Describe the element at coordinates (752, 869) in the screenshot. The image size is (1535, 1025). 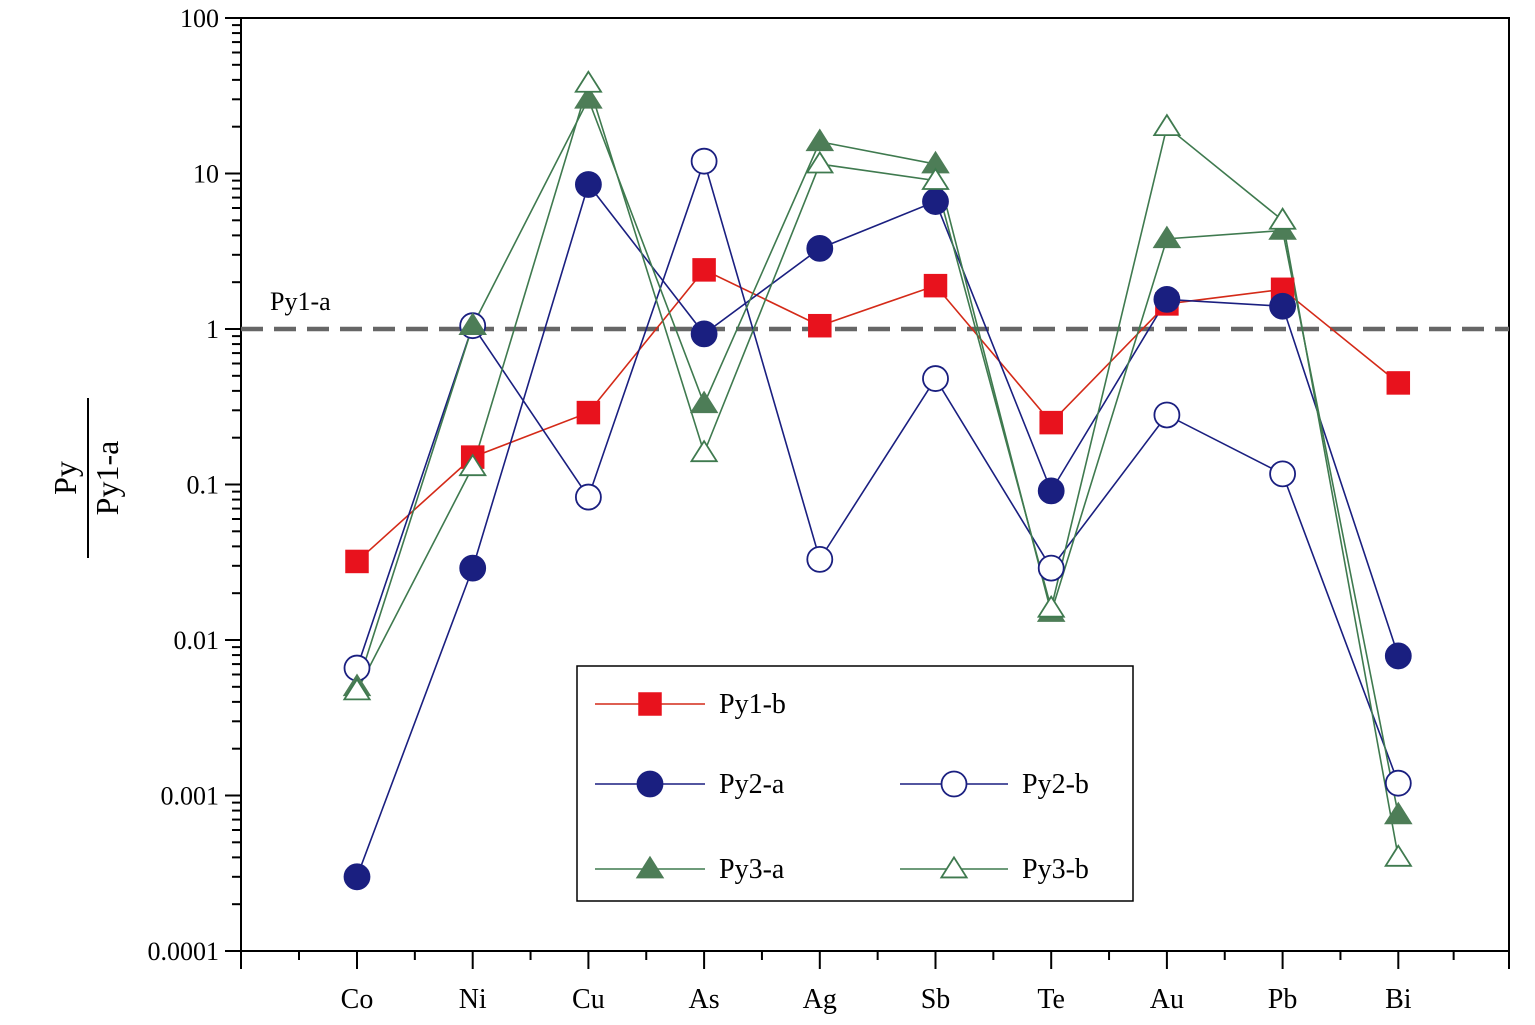
I see `legend-label: Py3-a` at that location.